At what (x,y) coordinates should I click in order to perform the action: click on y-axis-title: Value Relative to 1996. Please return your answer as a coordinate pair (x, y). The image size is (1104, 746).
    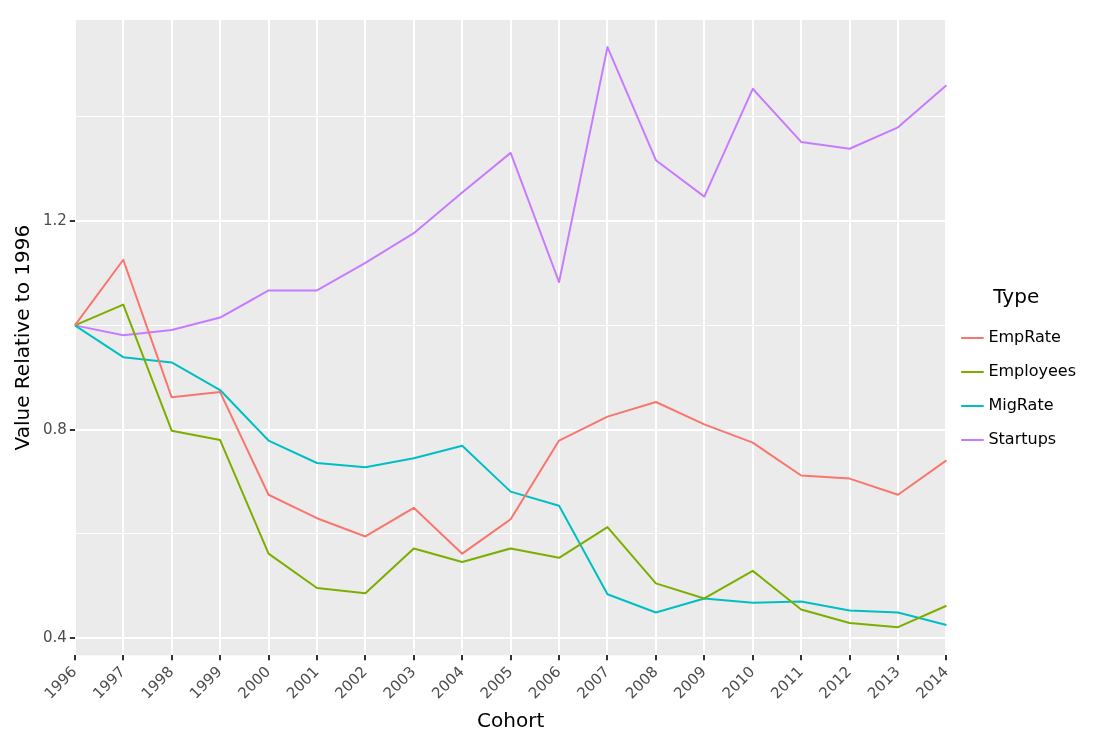
    Looking at the image, I should click on (22, 337).